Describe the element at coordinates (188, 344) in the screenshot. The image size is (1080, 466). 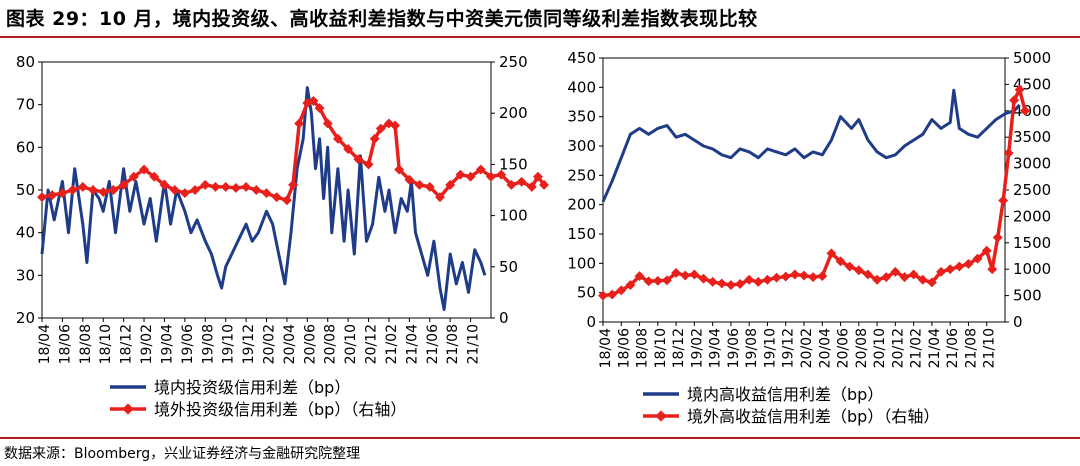
I see `x-axis-tick-label: 19/06` at that location.